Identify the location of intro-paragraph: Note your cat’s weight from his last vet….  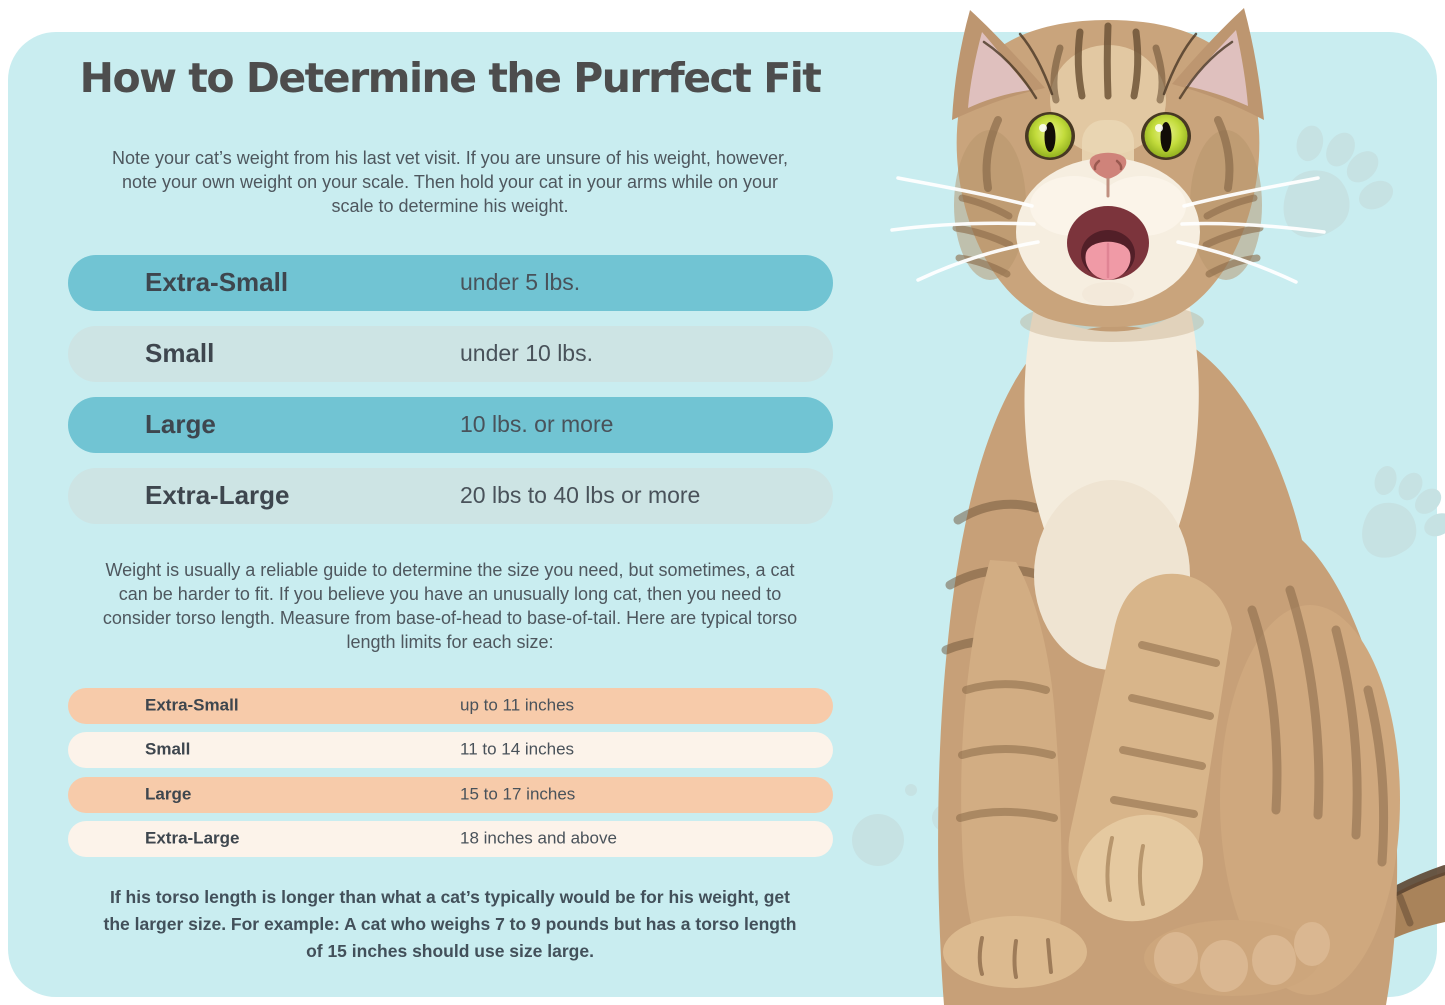
(450, 182).